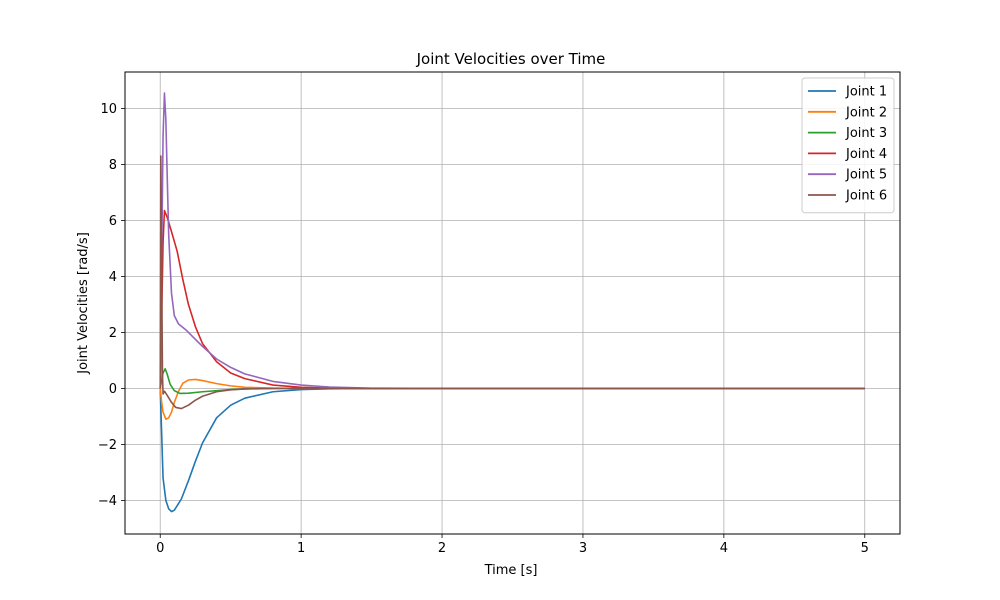 The height and width of the screenshot is (600, 1000). I want to click on x-tick-label: 3, so click(583, 548).